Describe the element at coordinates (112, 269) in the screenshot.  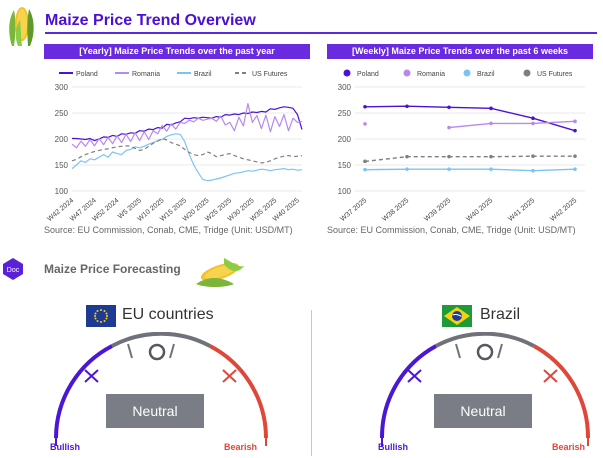
I see `forecast-title: Maize Price Forecasting` at that location.